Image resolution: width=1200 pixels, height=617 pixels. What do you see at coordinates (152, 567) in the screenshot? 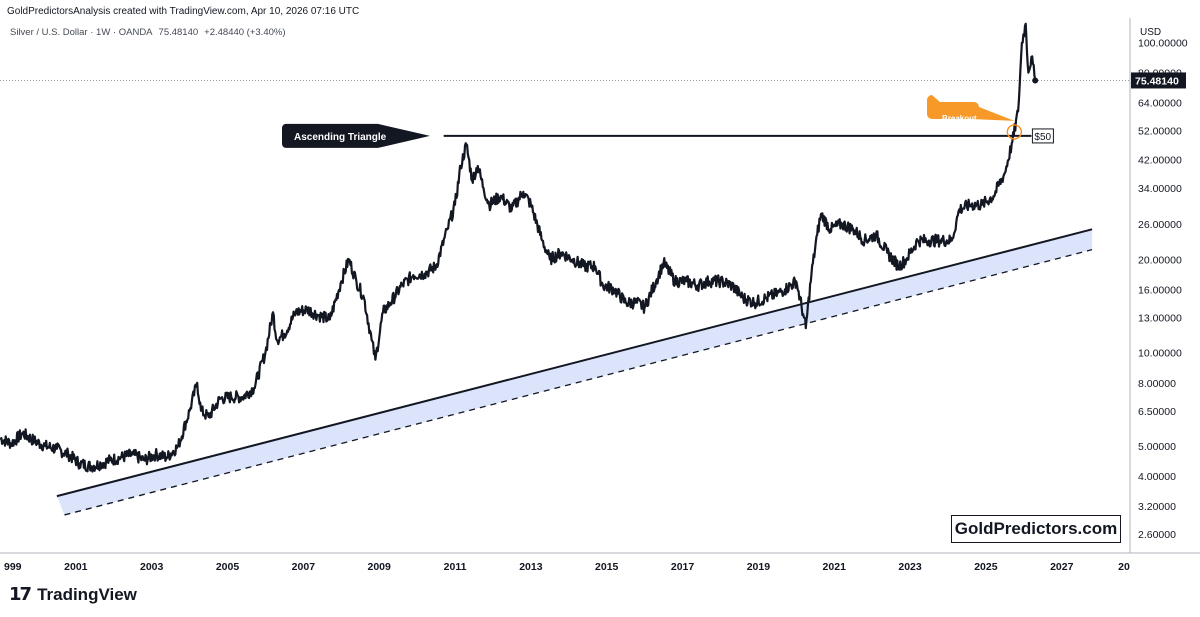
I see `x-tick-label: 2003` at bounding box center [152, 567].